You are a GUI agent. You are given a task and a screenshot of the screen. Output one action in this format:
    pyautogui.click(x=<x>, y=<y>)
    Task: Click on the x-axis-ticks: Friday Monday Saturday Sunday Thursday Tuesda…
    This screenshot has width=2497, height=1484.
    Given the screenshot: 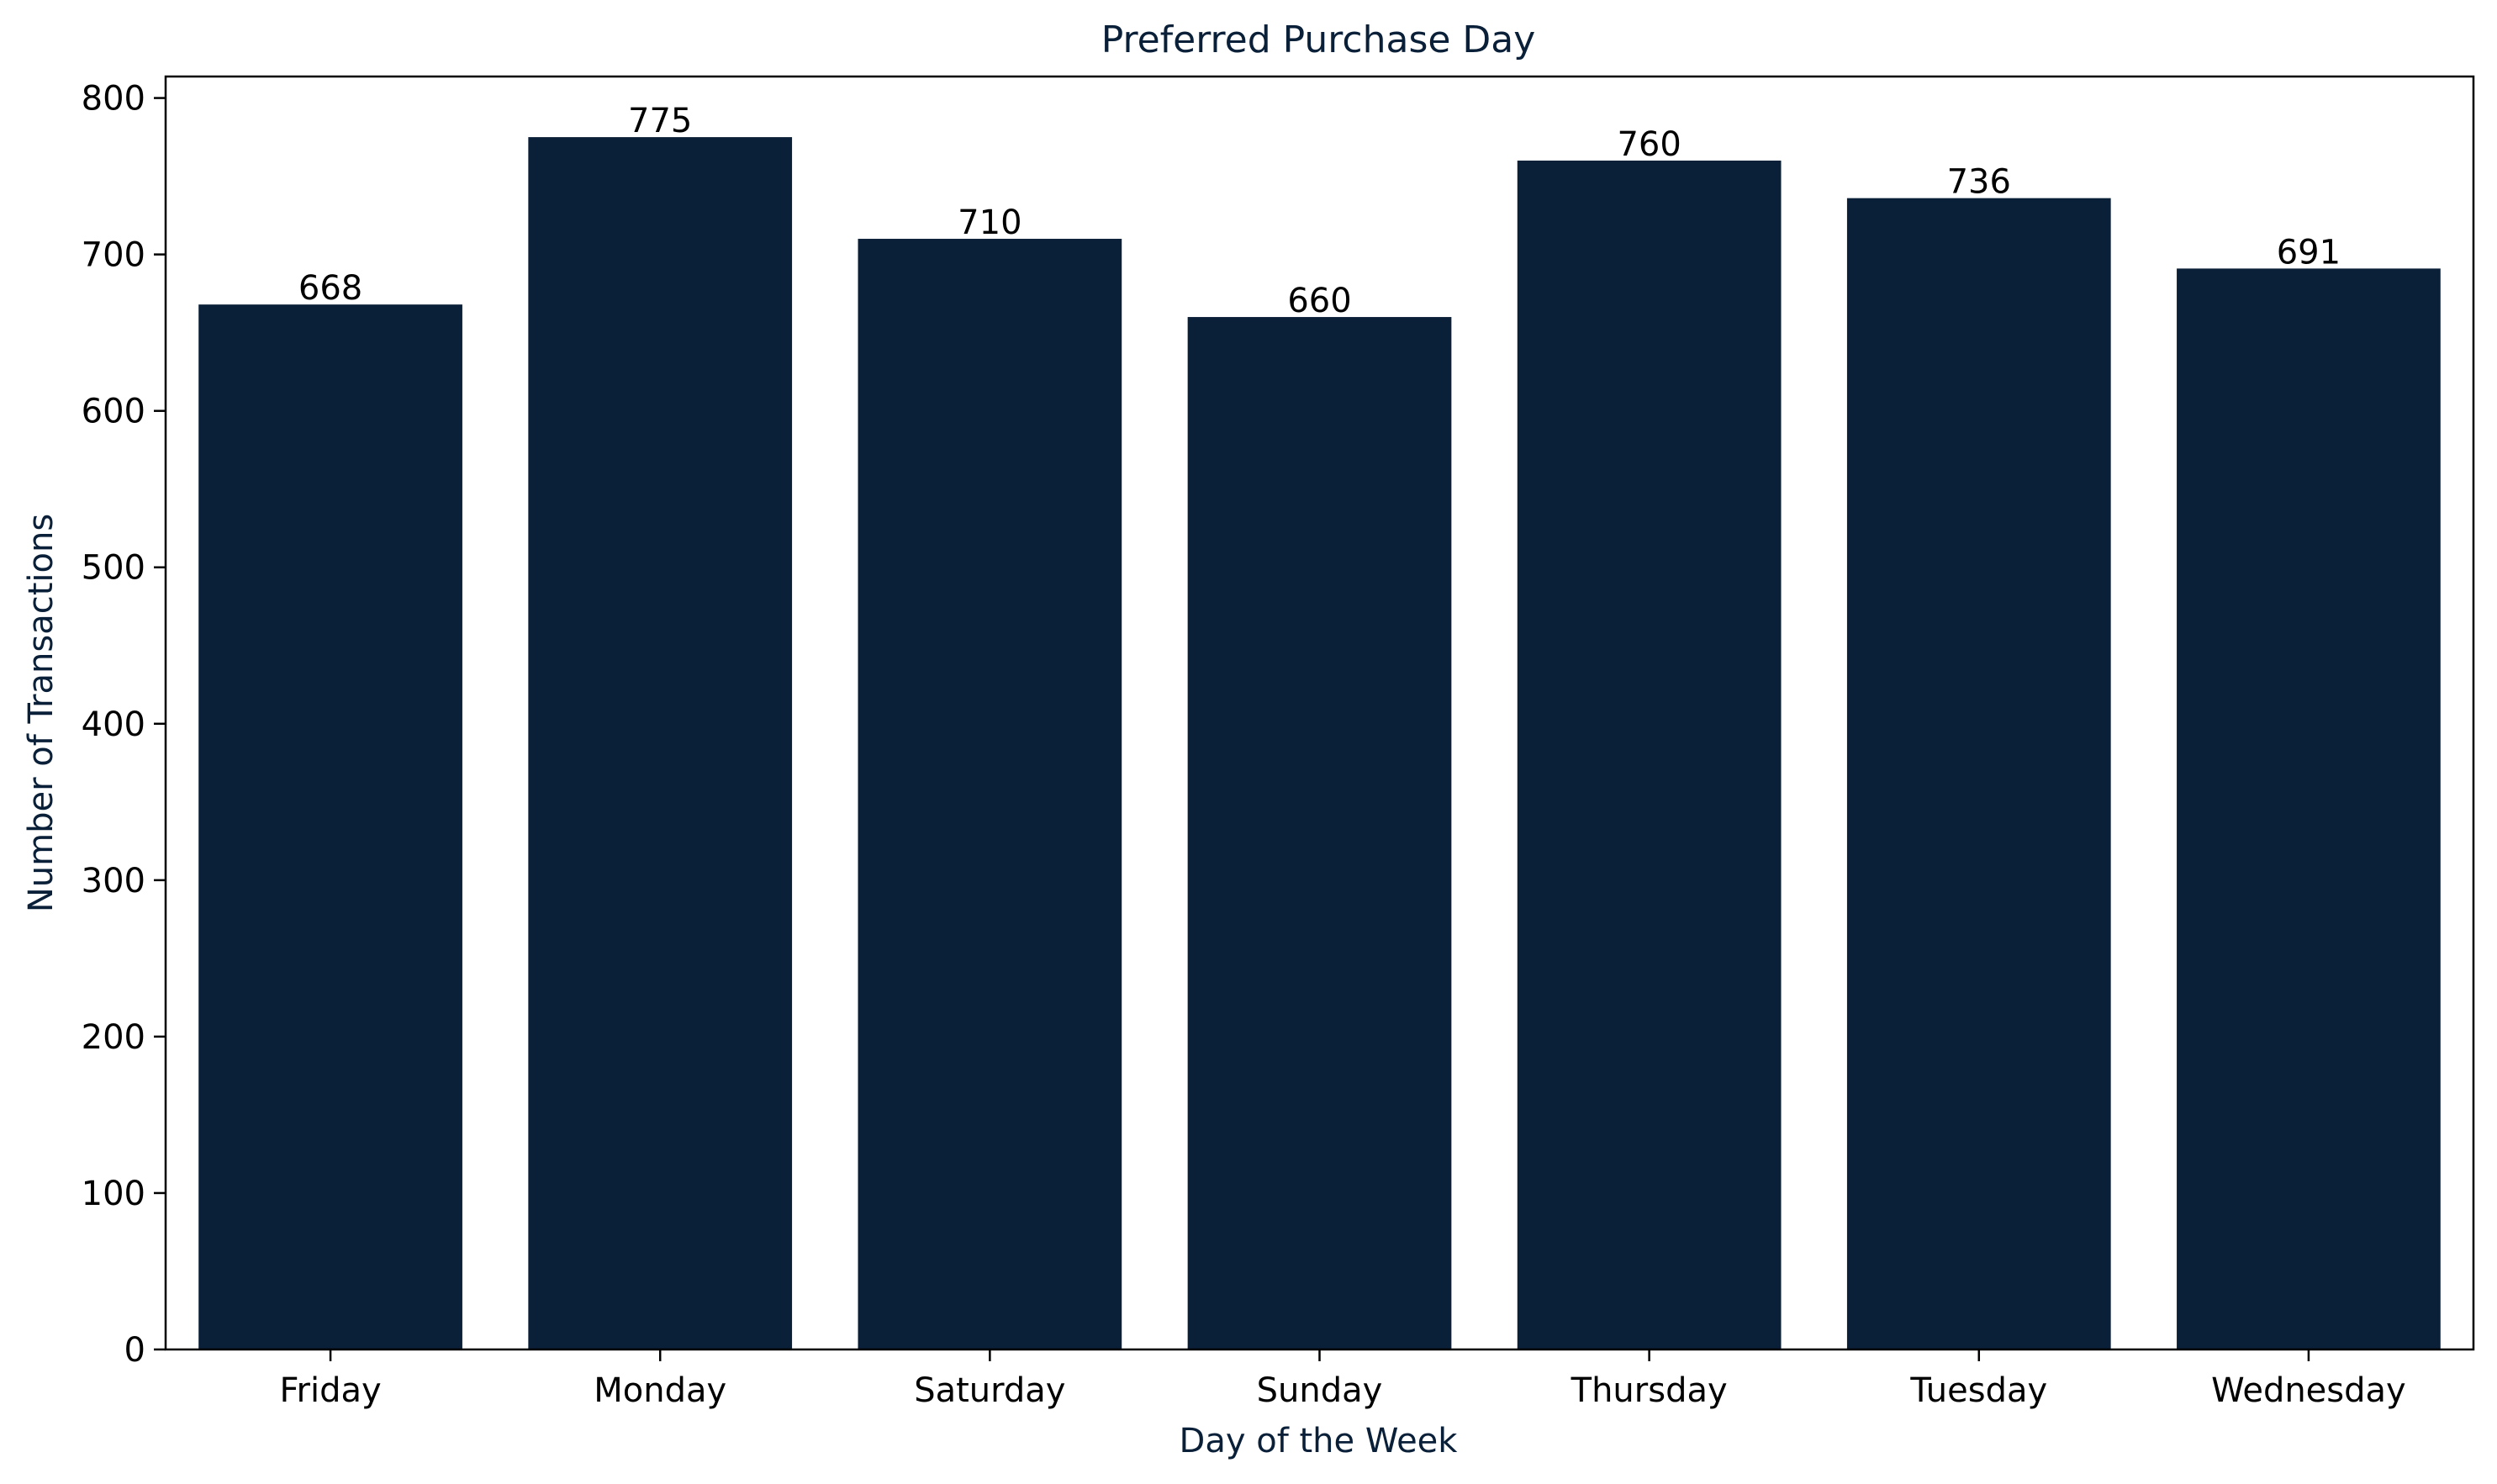 What is the action you would take?
    pyautogui.click(x=1342, y=1379)
    